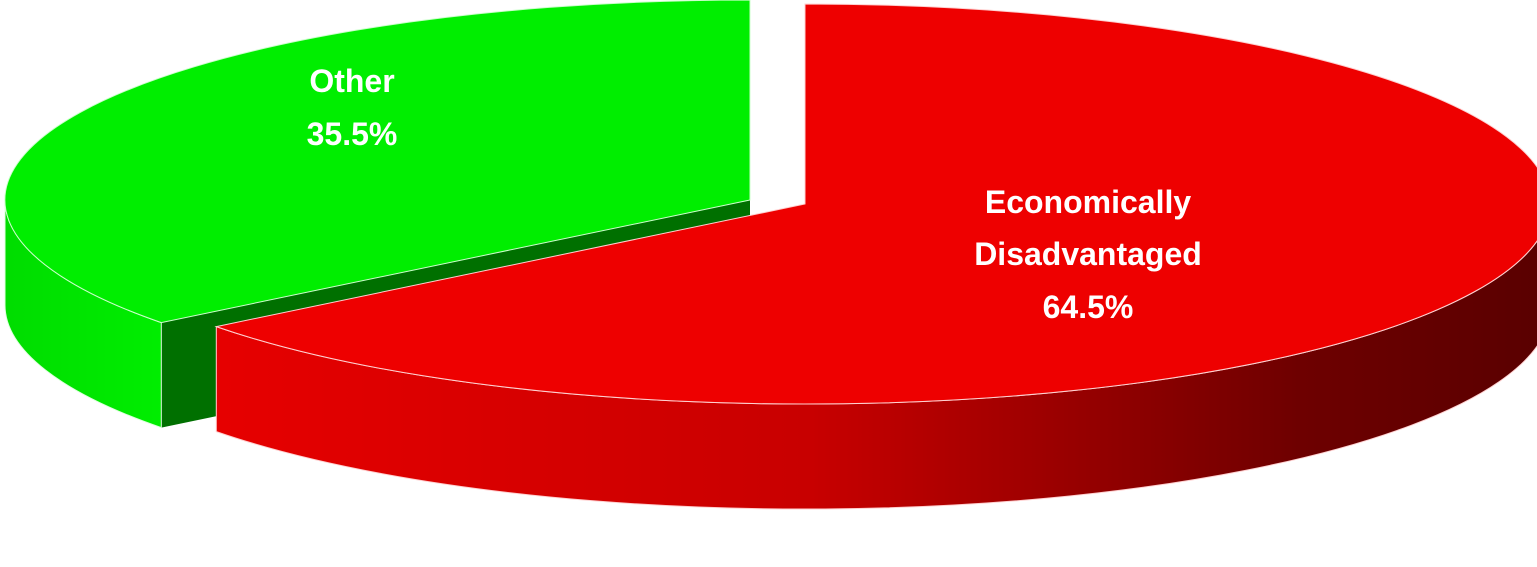 This screenshot has width=1537, height=567. I want to click on label-econ-name-line2: Disadvantaged, so click(1088, 254).